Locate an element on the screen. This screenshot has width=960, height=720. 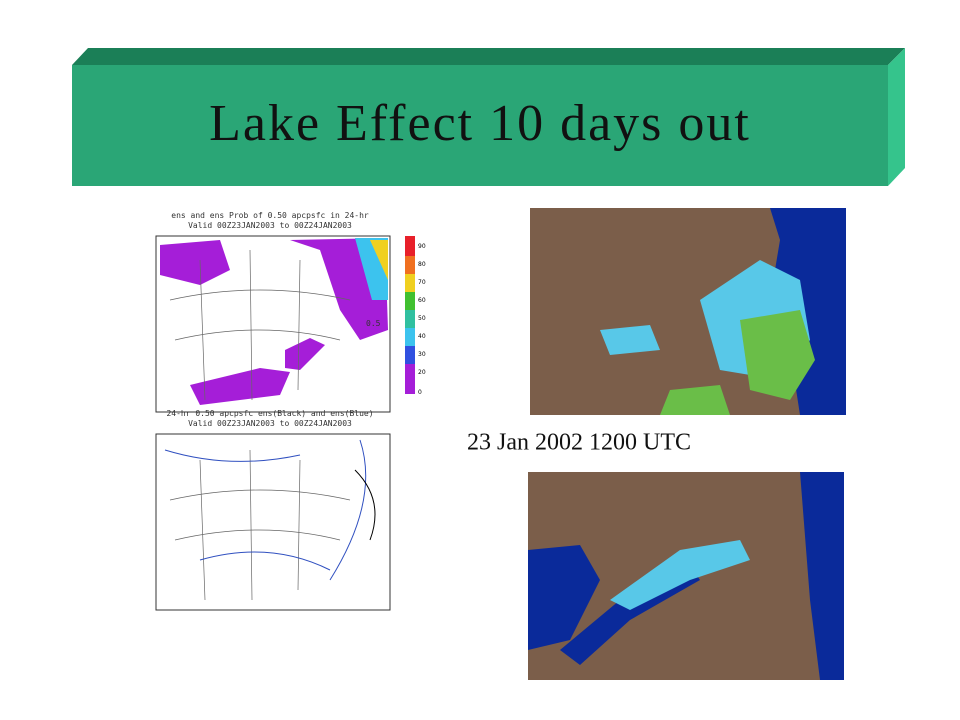
colorbar-label: 40 is located at coordinates (422, 336).